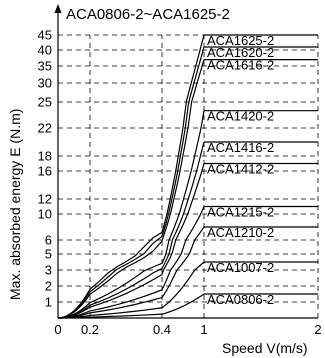 This screenshot has height=358, width=325. Describe the element at coordinates (240, 232) in the screenshot. I see `series-label: ACA1210-2` at that location.